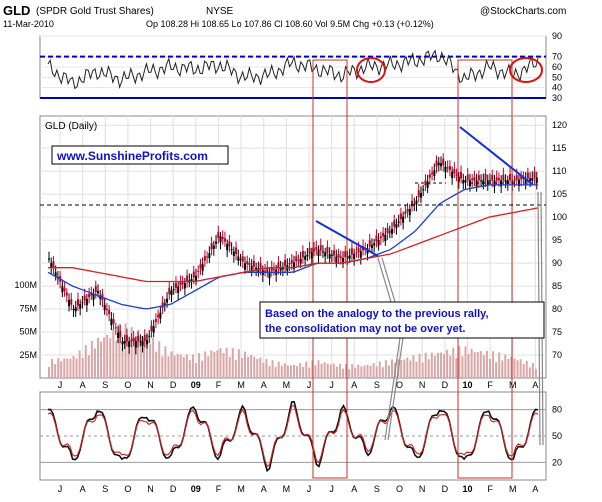 The width and height of the screenshot is (602, 502). I want to click on price-xtick-tick-4: N, so click(150, 385).